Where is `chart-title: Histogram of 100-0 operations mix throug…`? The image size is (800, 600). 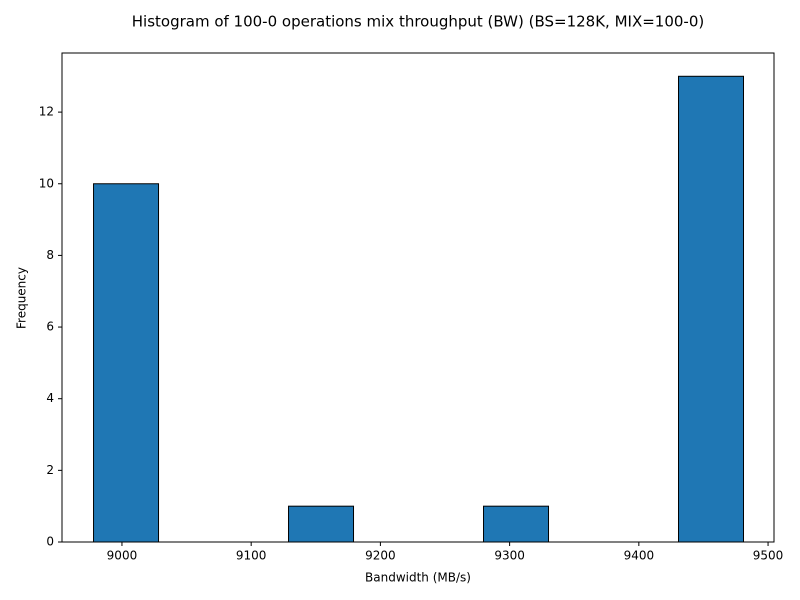 chart-title: Histogram of 100-0 operations mix throug… is located at coordinates (418, 22).